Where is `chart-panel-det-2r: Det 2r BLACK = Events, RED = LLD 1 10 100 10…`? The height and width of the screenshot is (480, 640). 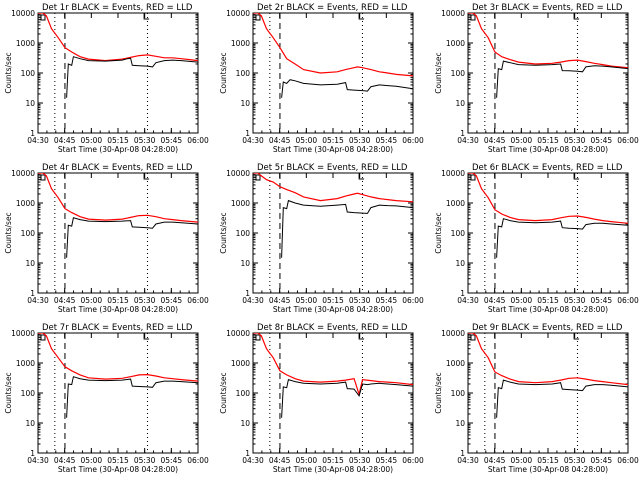 chart-panel-det-2r: Det 2r BLACK = Events, RED = LLD 1 10 100 10… is located at coordinates (321, 78).